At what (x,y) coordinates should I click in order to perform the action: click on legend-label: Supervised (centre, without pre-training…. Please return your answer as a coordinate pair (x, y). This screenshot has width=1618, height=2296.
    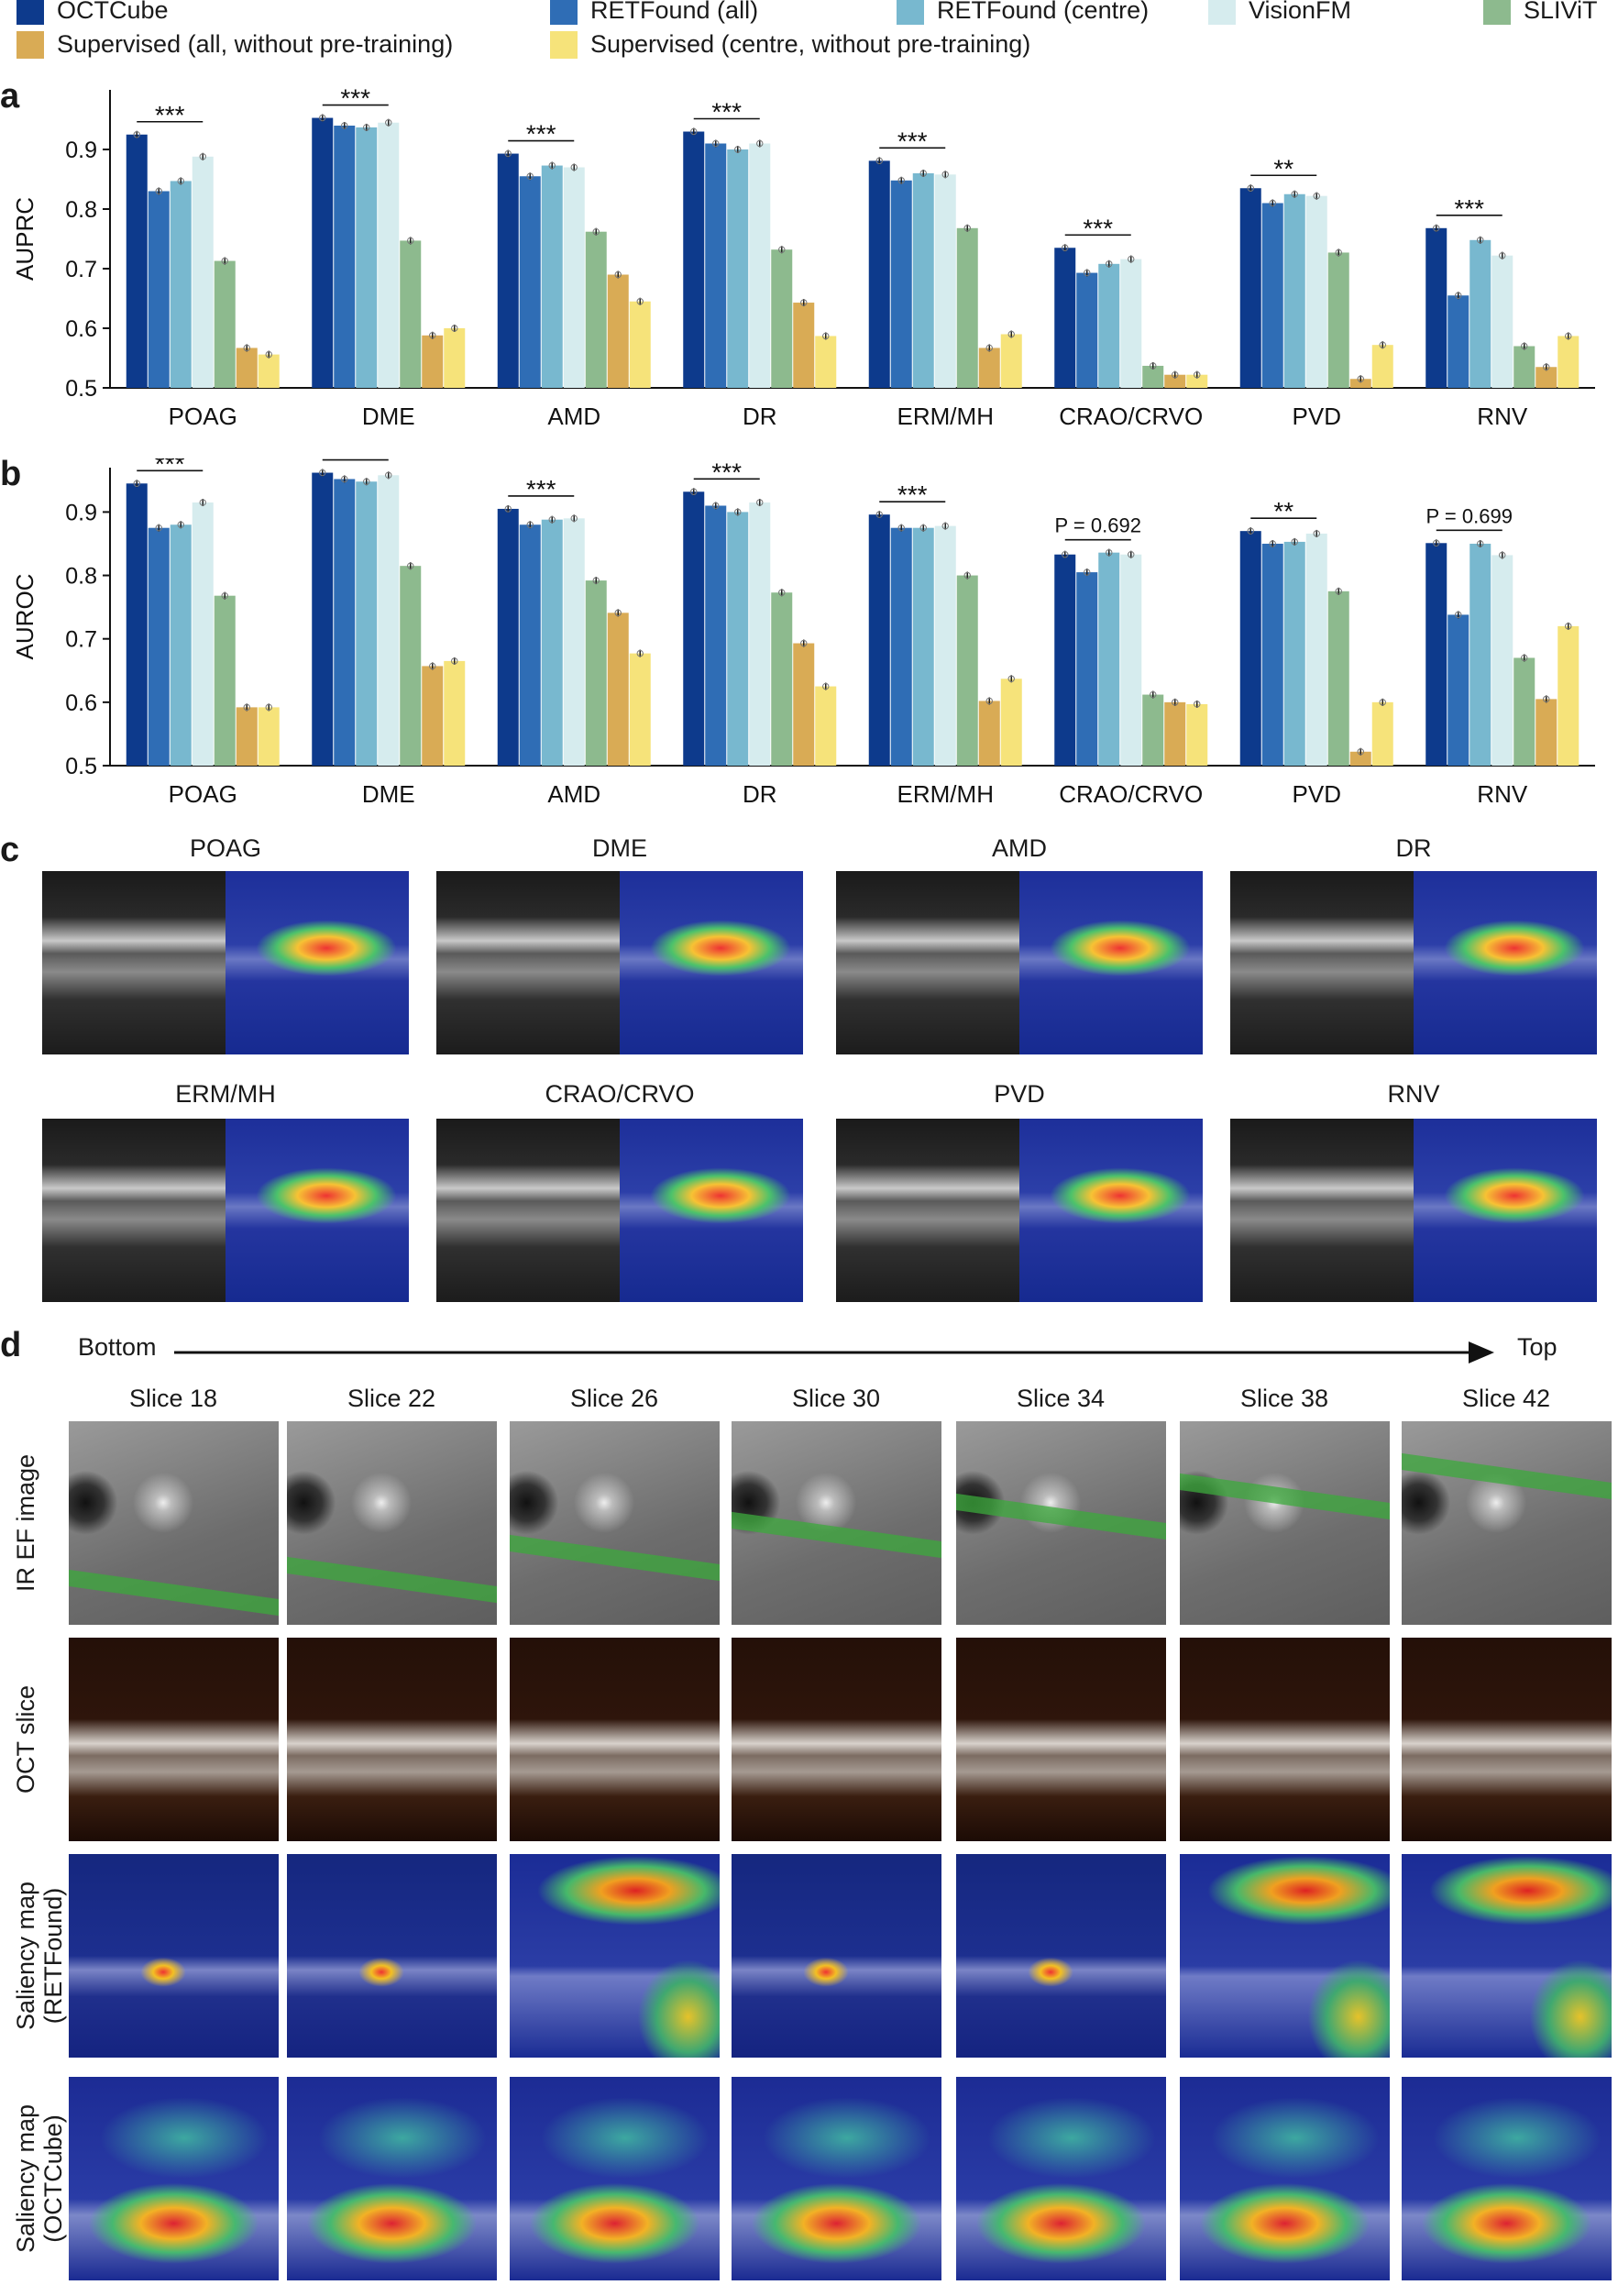
    Looking at the image, I should click on (811, 44).